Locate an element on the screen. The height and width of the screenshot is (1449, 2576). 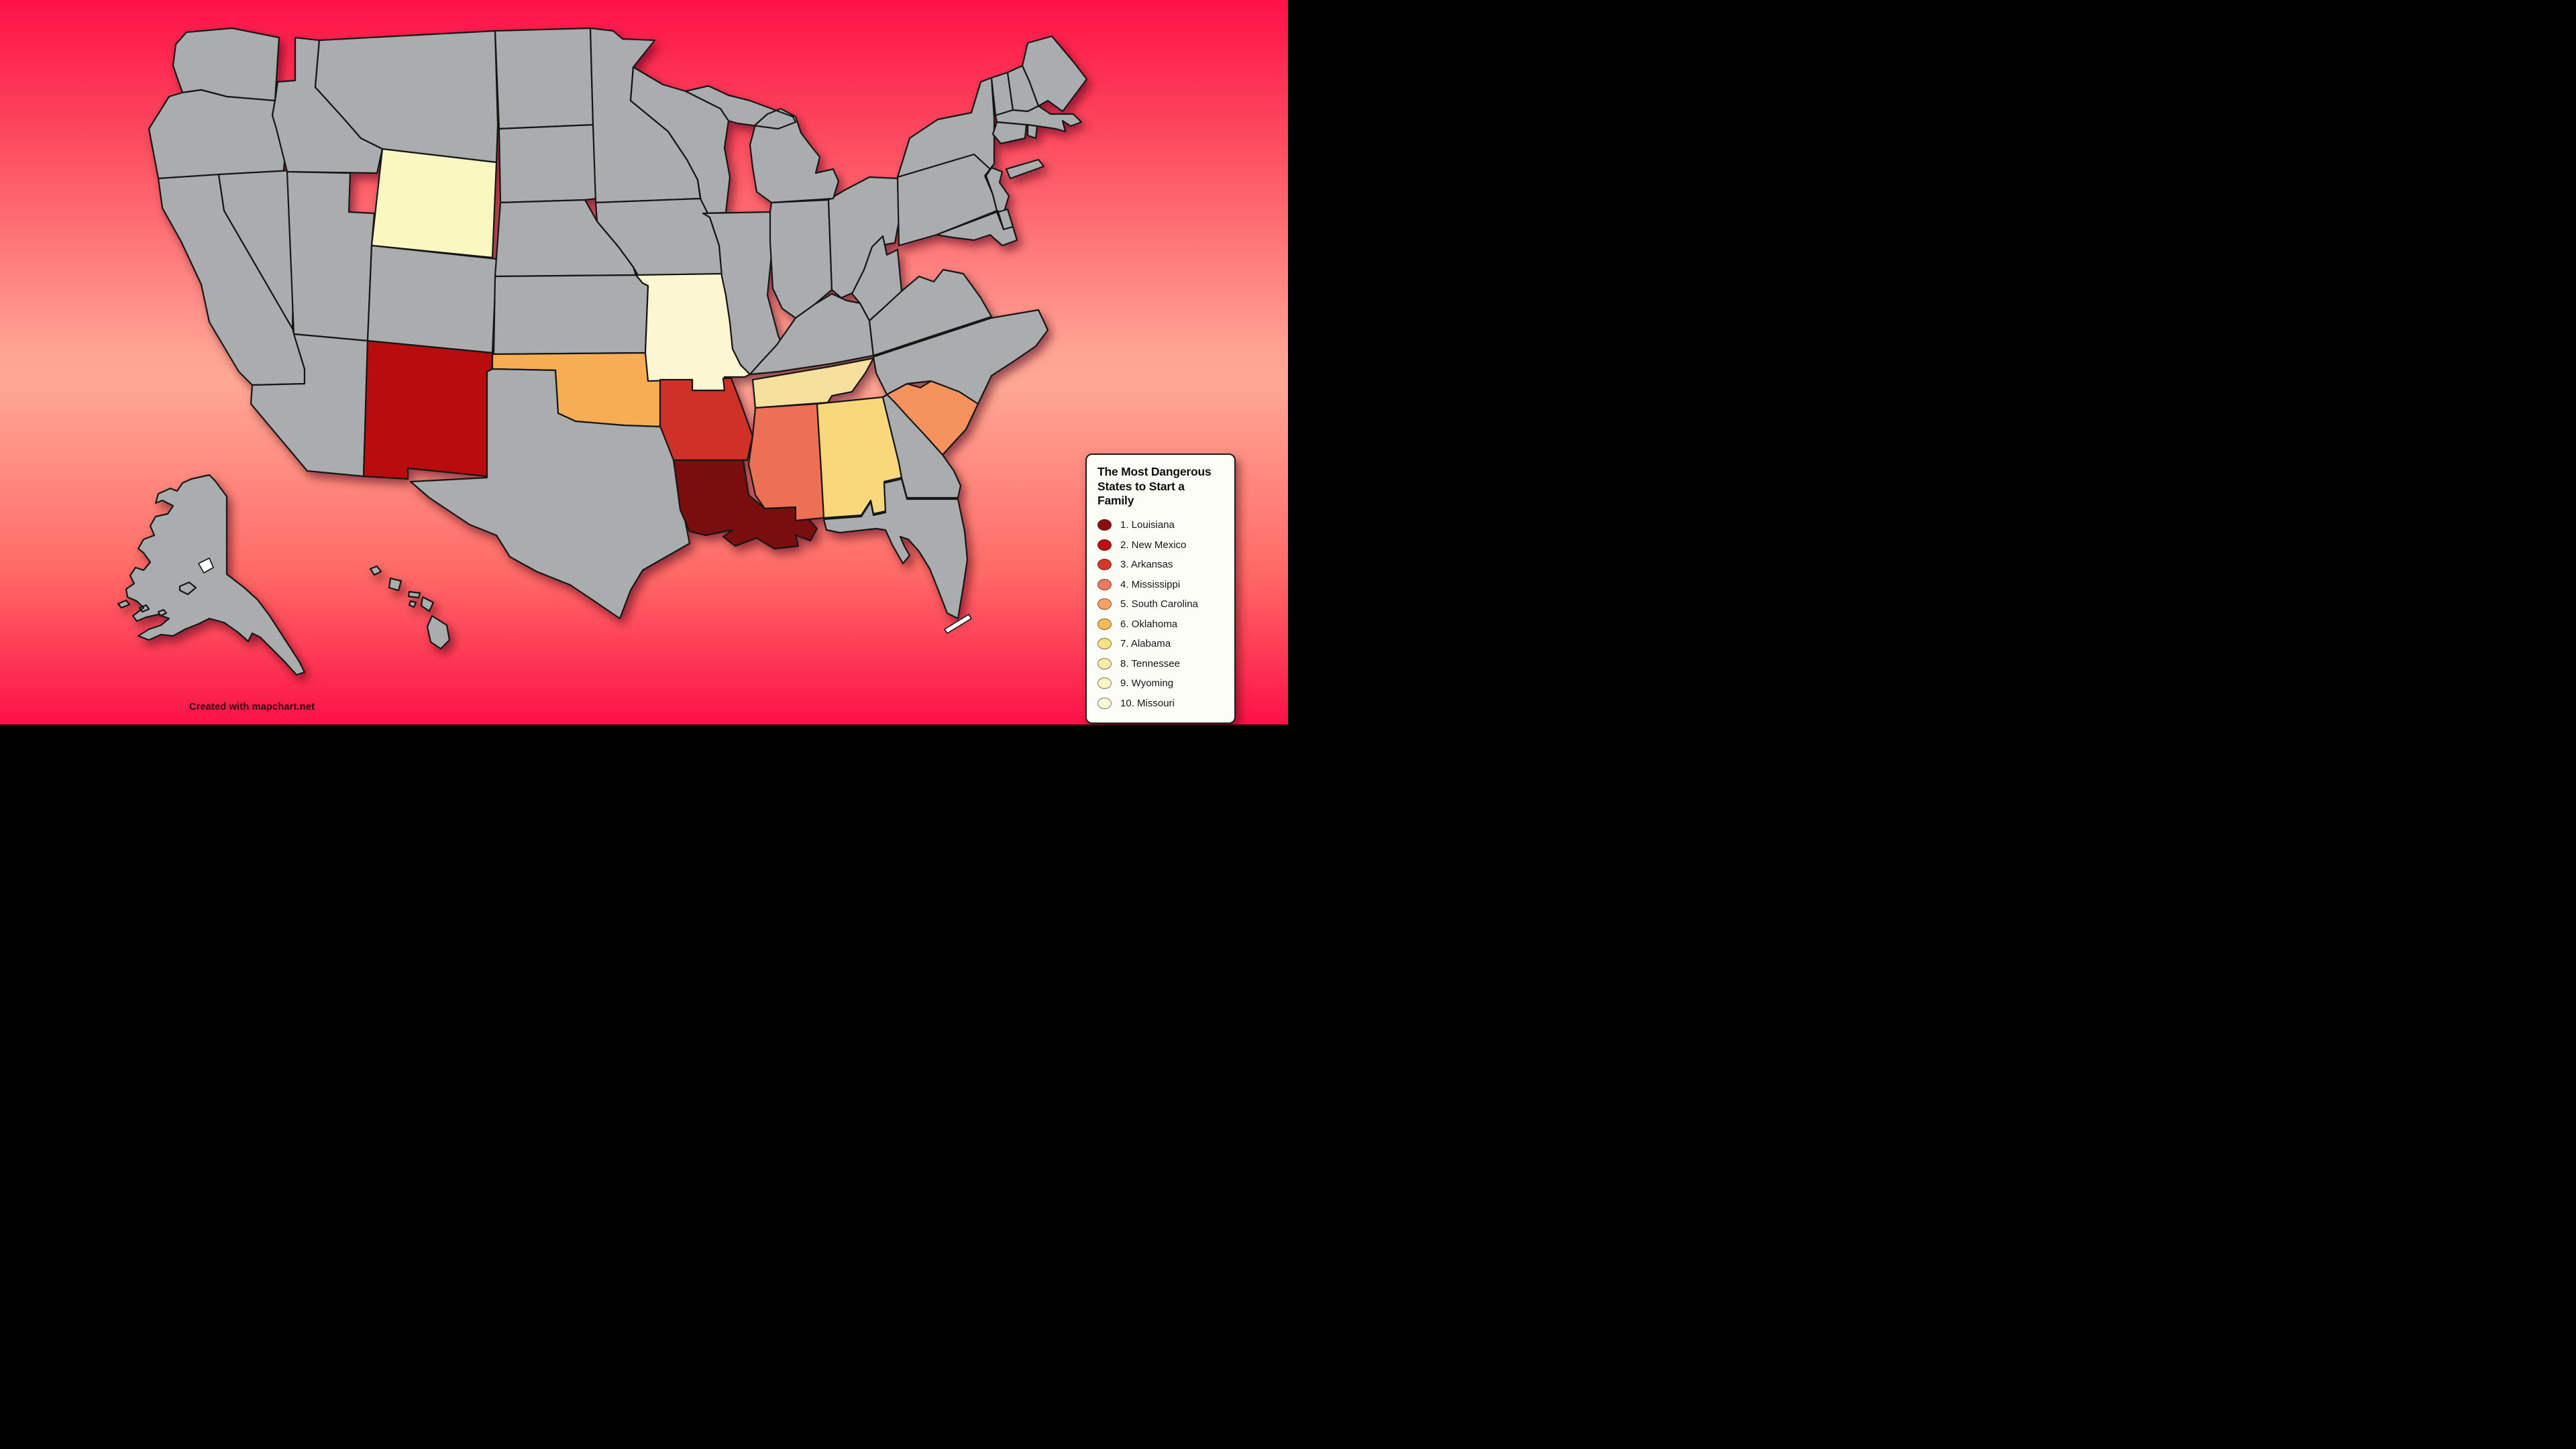
legend-item-label: 1. Louisiana is located at coordinates (1147, 525).